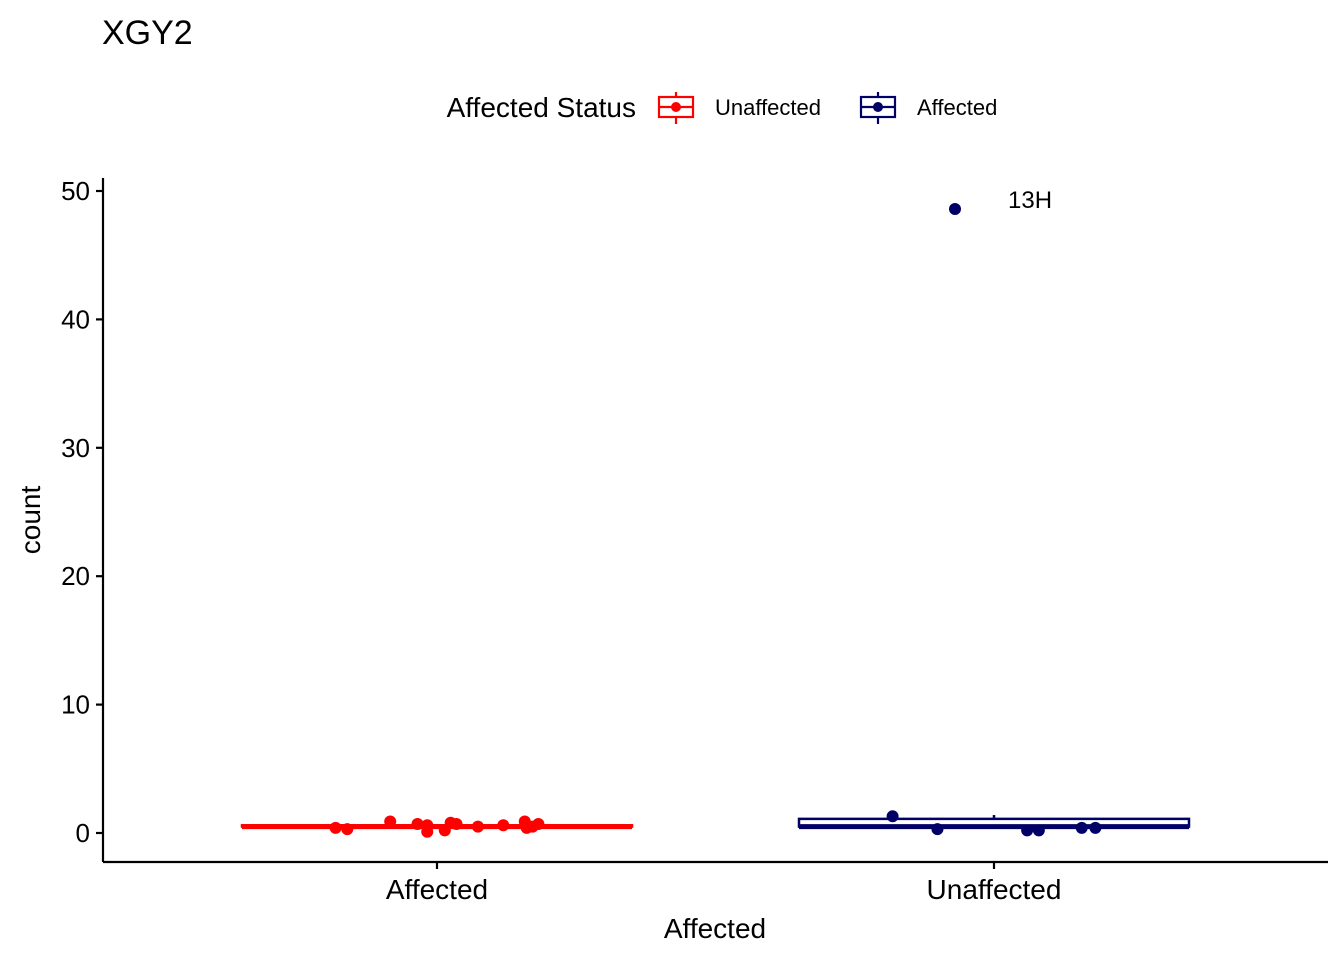 The image size is (1344, 960). Describe the element at coordinates (437, 889) in the screenshot. I see `x-tick-label: Affected` at that location.